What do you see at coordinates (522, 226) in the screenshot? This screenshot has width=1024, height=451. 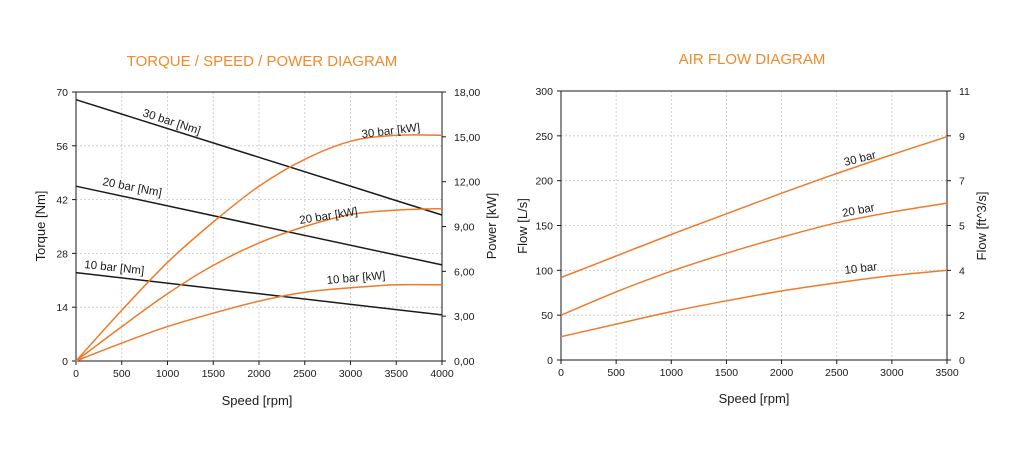 I see `airflow-chart-y-label: Flow [L/s]` at bounding box center [522, 226].